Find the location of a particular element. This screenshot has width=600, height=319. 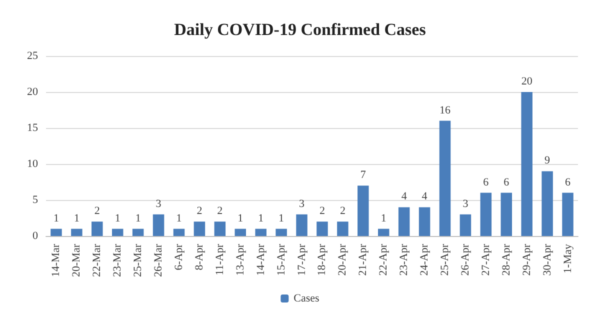

x-tick-label: 25-Mar is located at coordinates (138, 260).